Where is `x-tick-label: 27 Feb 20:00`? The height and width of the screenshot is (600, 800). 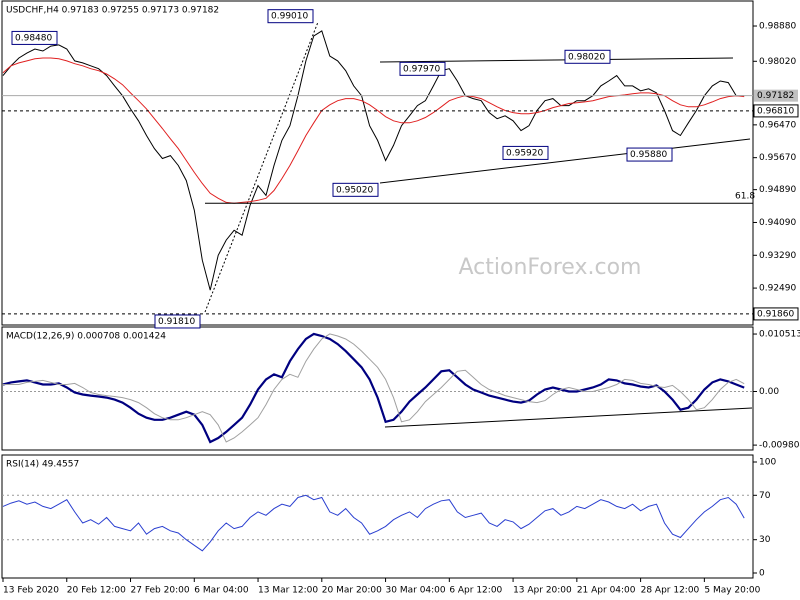 x-tick-label: 27 Feb 20:00 is located at coordinates (160, 591).